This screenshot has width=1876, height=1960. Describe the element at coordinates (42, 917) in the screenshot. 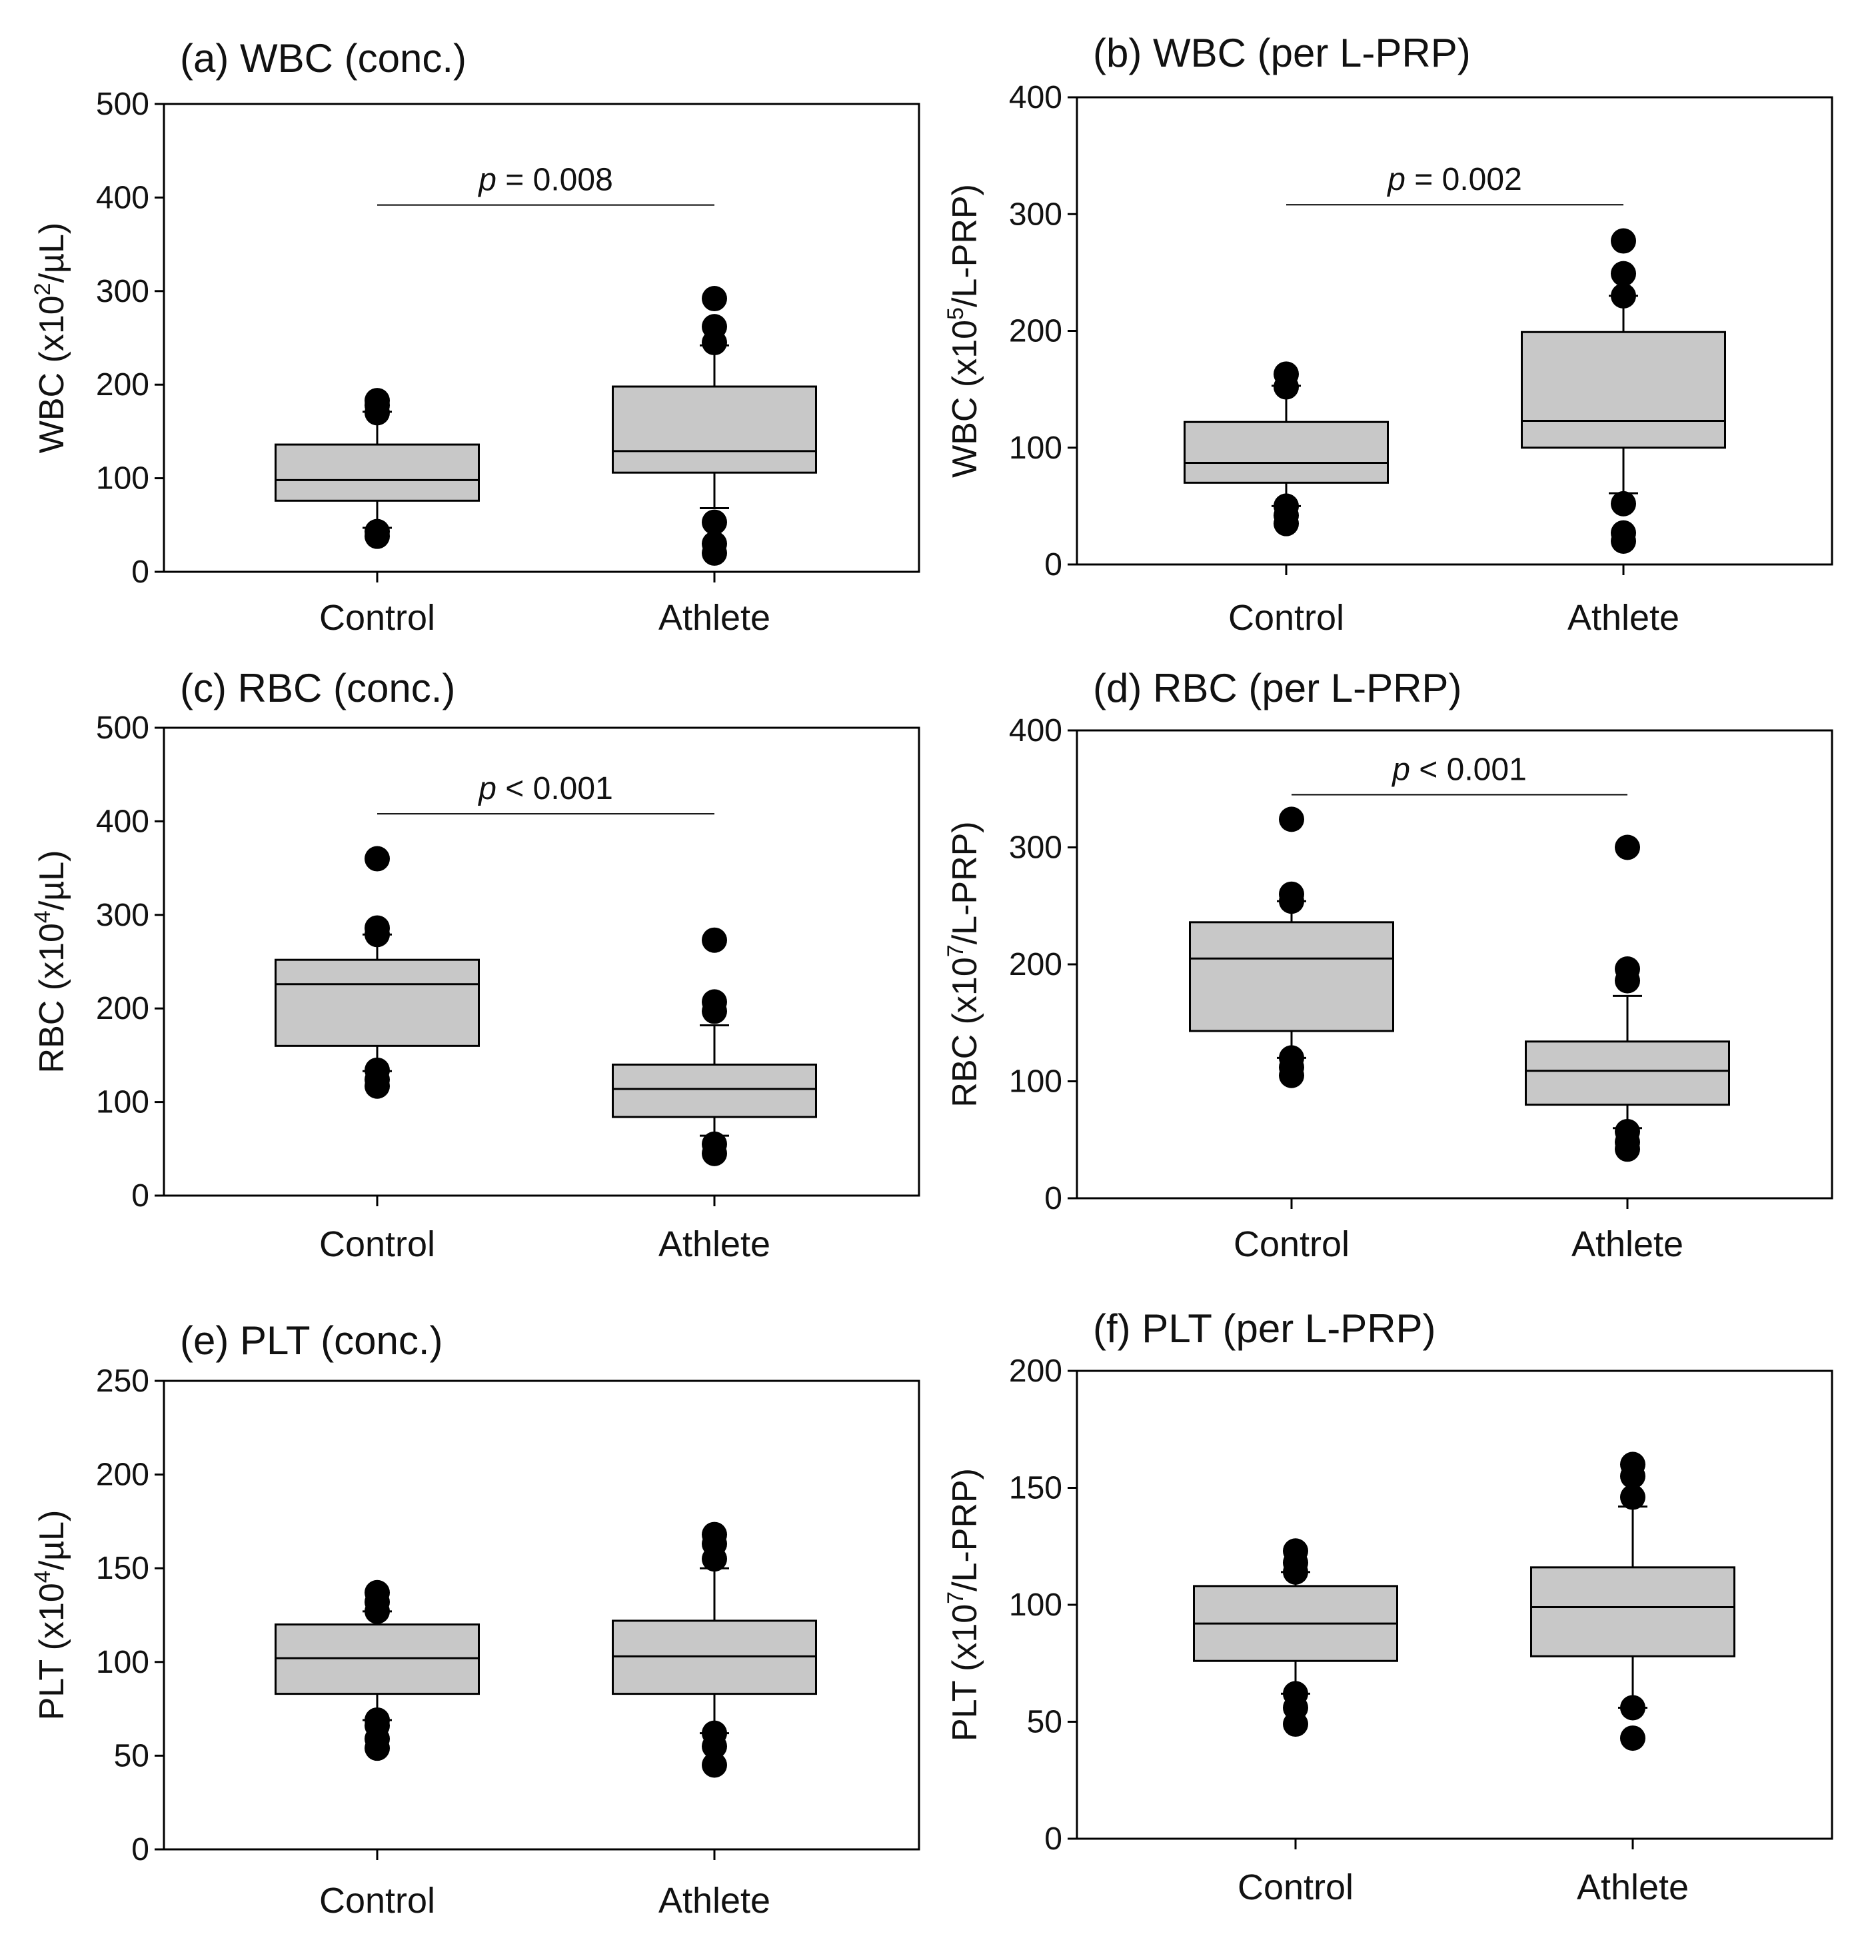

I see `y-axis-title-exponent: 4` at that location.